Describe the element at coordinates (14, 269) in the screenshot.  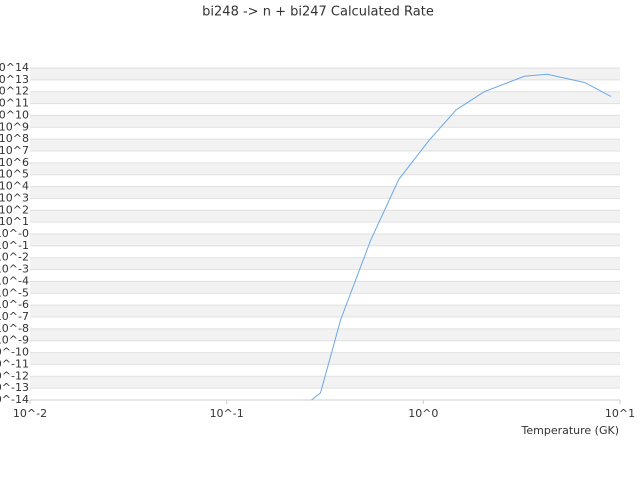
I see `y-tick-label: 10^-3` at that location.